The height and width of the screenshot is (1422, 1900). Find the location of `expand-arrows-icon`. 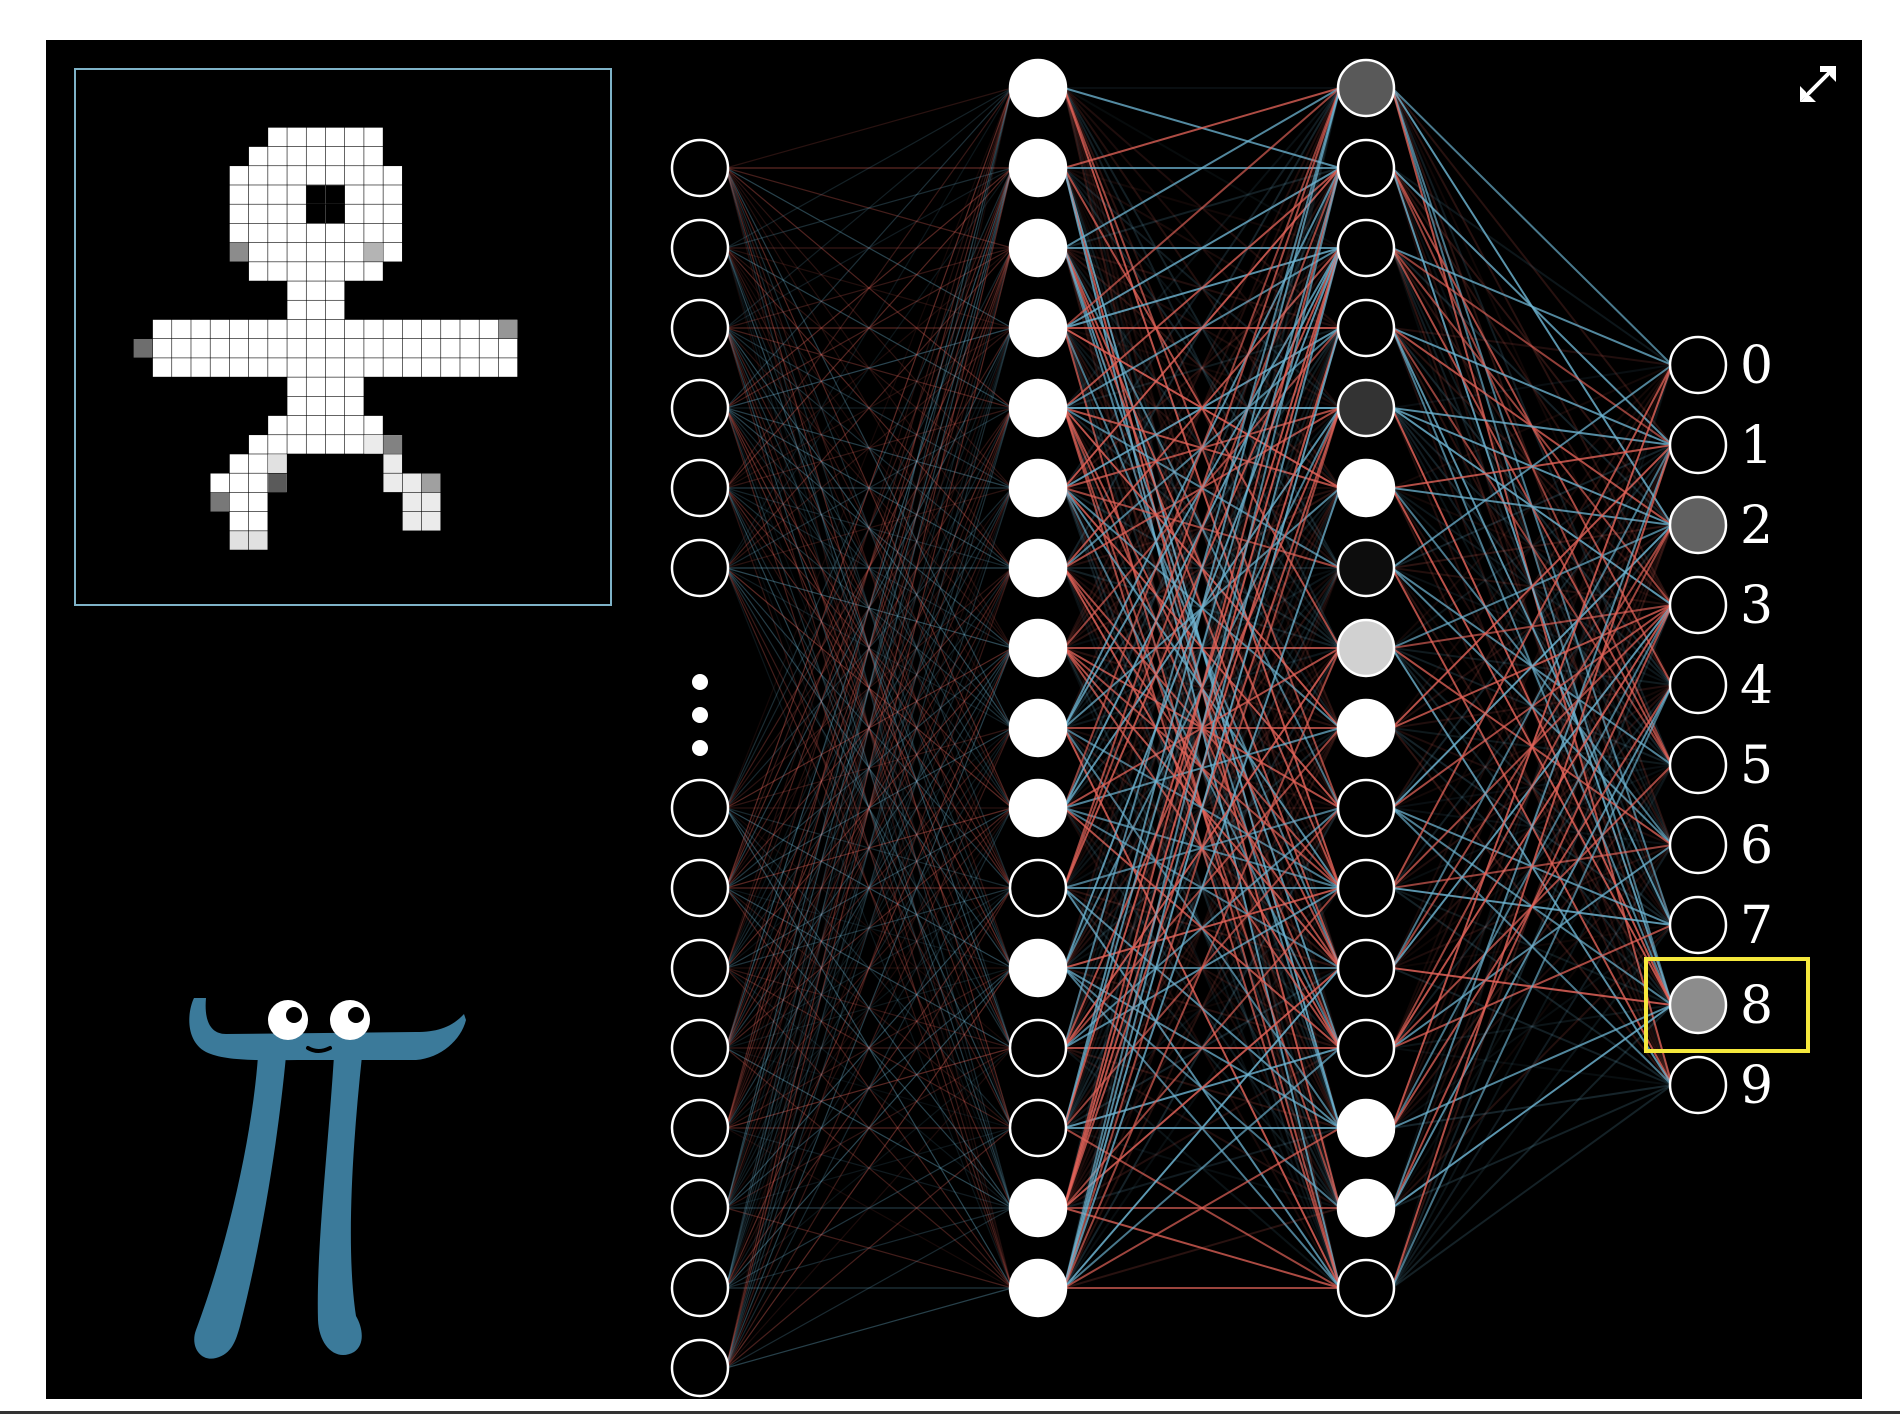

expand-arrows-icon is located at coordinates (1818, 84).